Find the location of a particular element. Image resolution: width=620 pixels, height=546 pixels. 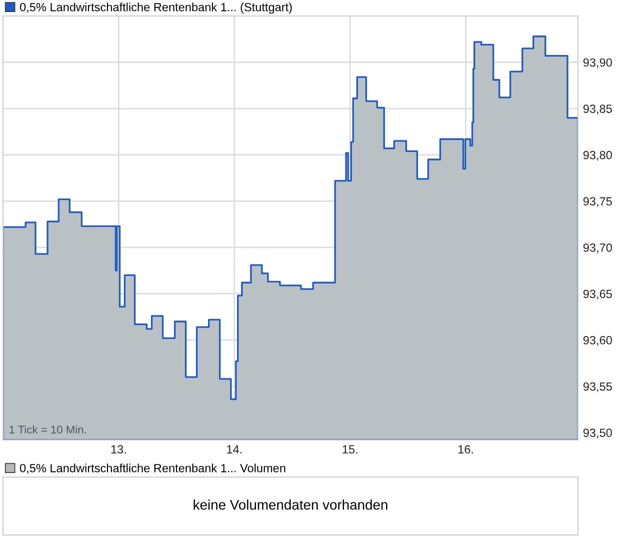

x-tick-label: 15. is located at coordinates (350, 449).